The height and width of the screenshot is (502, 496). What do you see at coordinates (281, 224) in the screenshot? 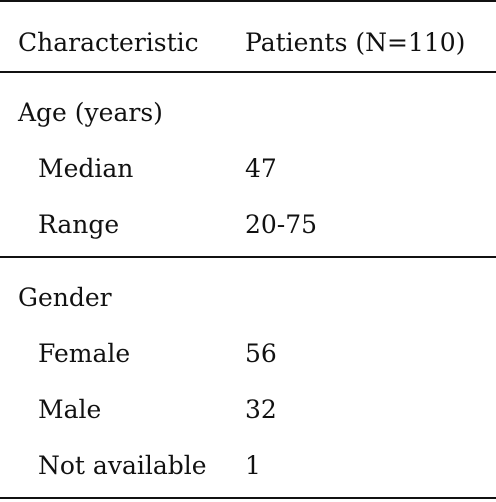
I see `row-value-range: 20-75` at bounding box center [281, 224].